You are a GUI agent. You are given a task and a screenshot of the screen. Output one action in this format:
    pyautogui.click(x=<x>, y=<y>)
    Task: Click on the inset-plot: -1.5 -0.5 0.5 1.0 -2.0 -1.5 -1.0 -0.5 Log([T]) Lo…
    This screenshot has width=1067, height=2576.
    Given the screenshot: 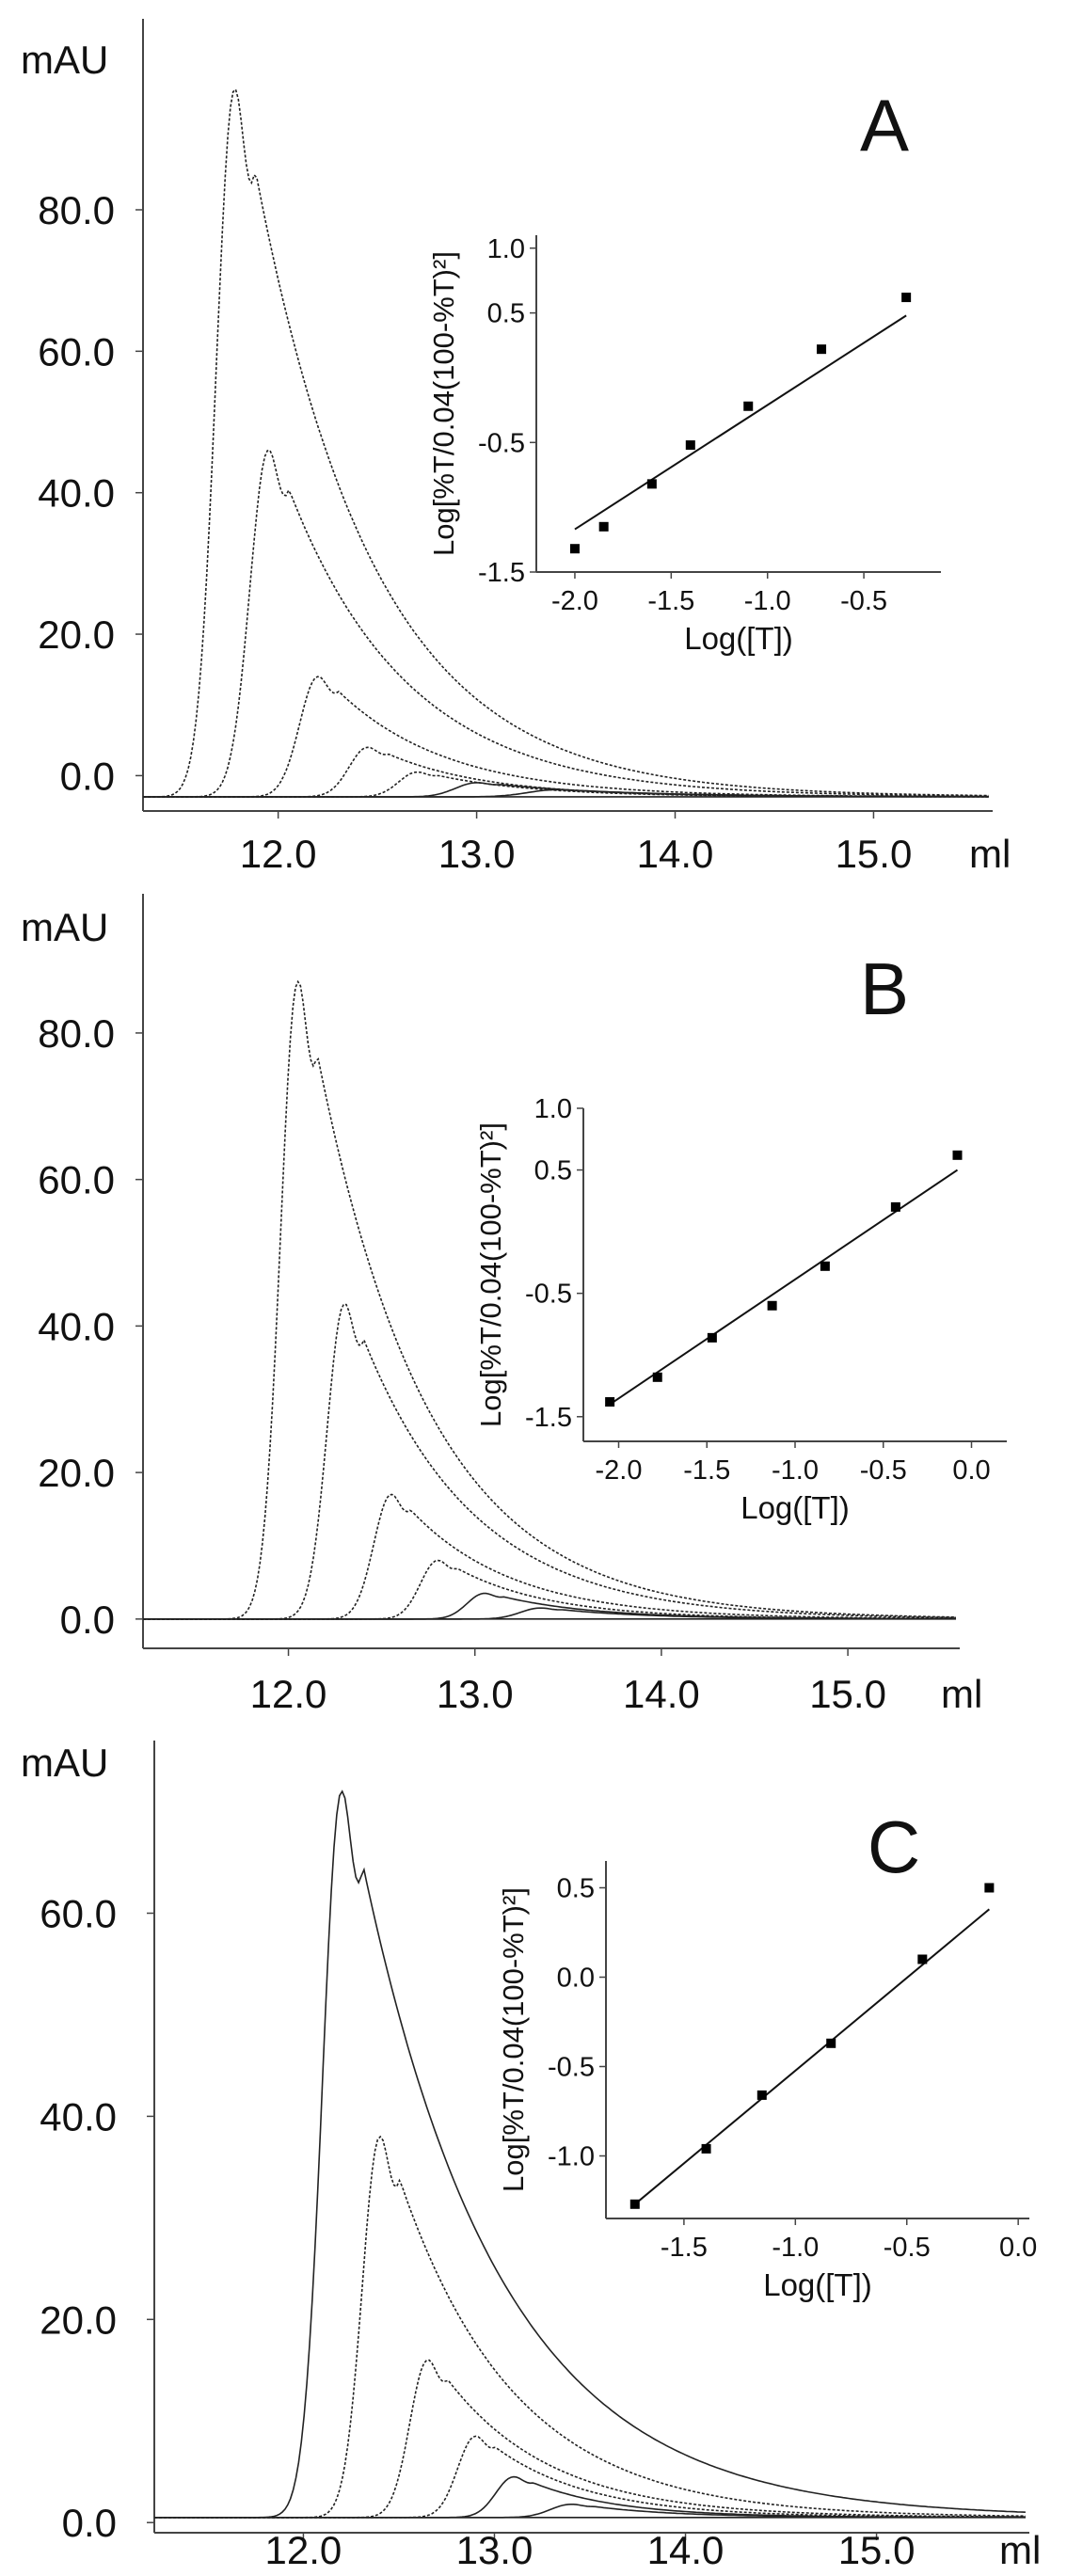 What is the action you would take?
    pyautogui.click(x=684, y=445)
    